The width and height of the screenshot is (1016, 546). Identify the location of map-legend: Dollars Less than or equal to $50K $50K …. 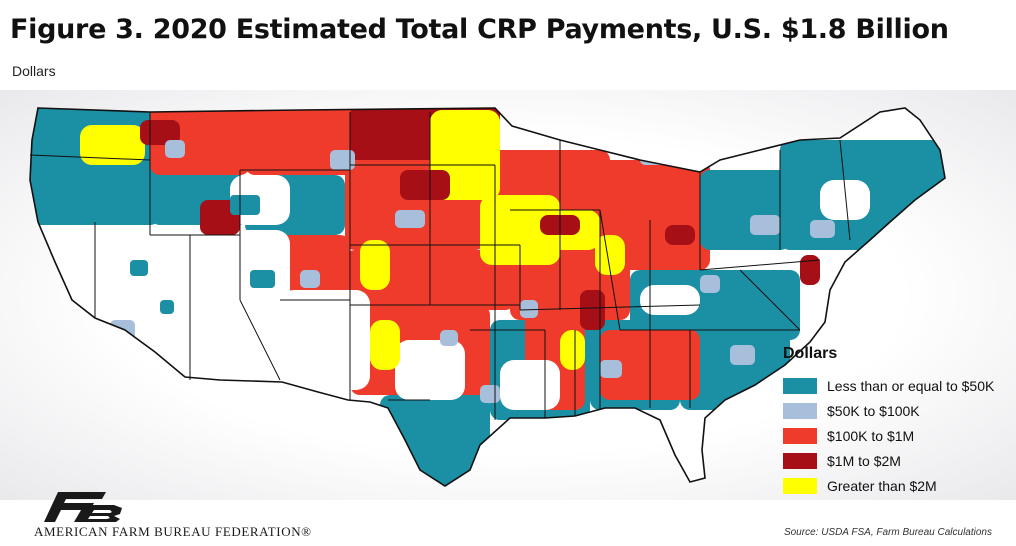
(897, 421).